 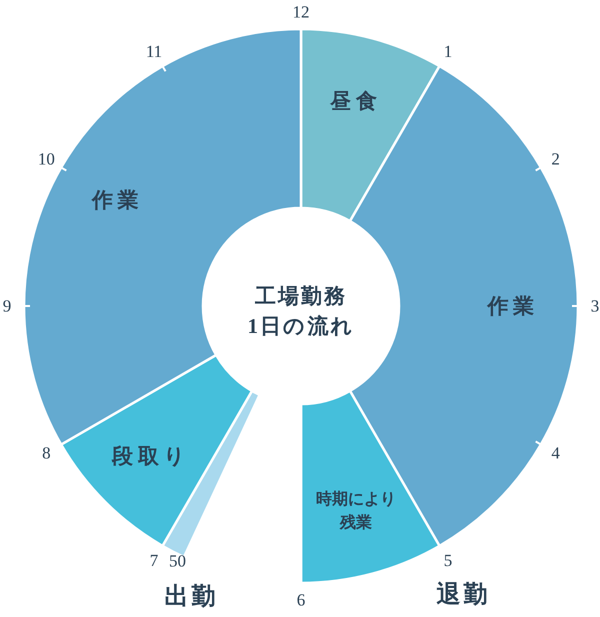 I want to click on text: 5, so click(x=448, y=560).